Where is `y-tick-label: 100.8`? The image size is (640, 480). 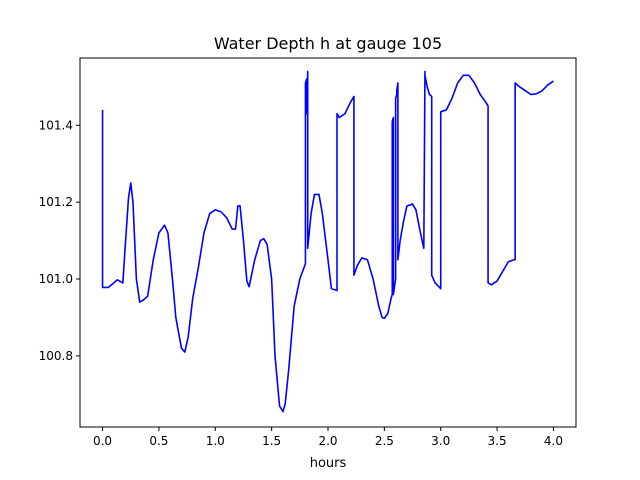
y-tick-label: 100.8 is located at coordinates (56, 356).